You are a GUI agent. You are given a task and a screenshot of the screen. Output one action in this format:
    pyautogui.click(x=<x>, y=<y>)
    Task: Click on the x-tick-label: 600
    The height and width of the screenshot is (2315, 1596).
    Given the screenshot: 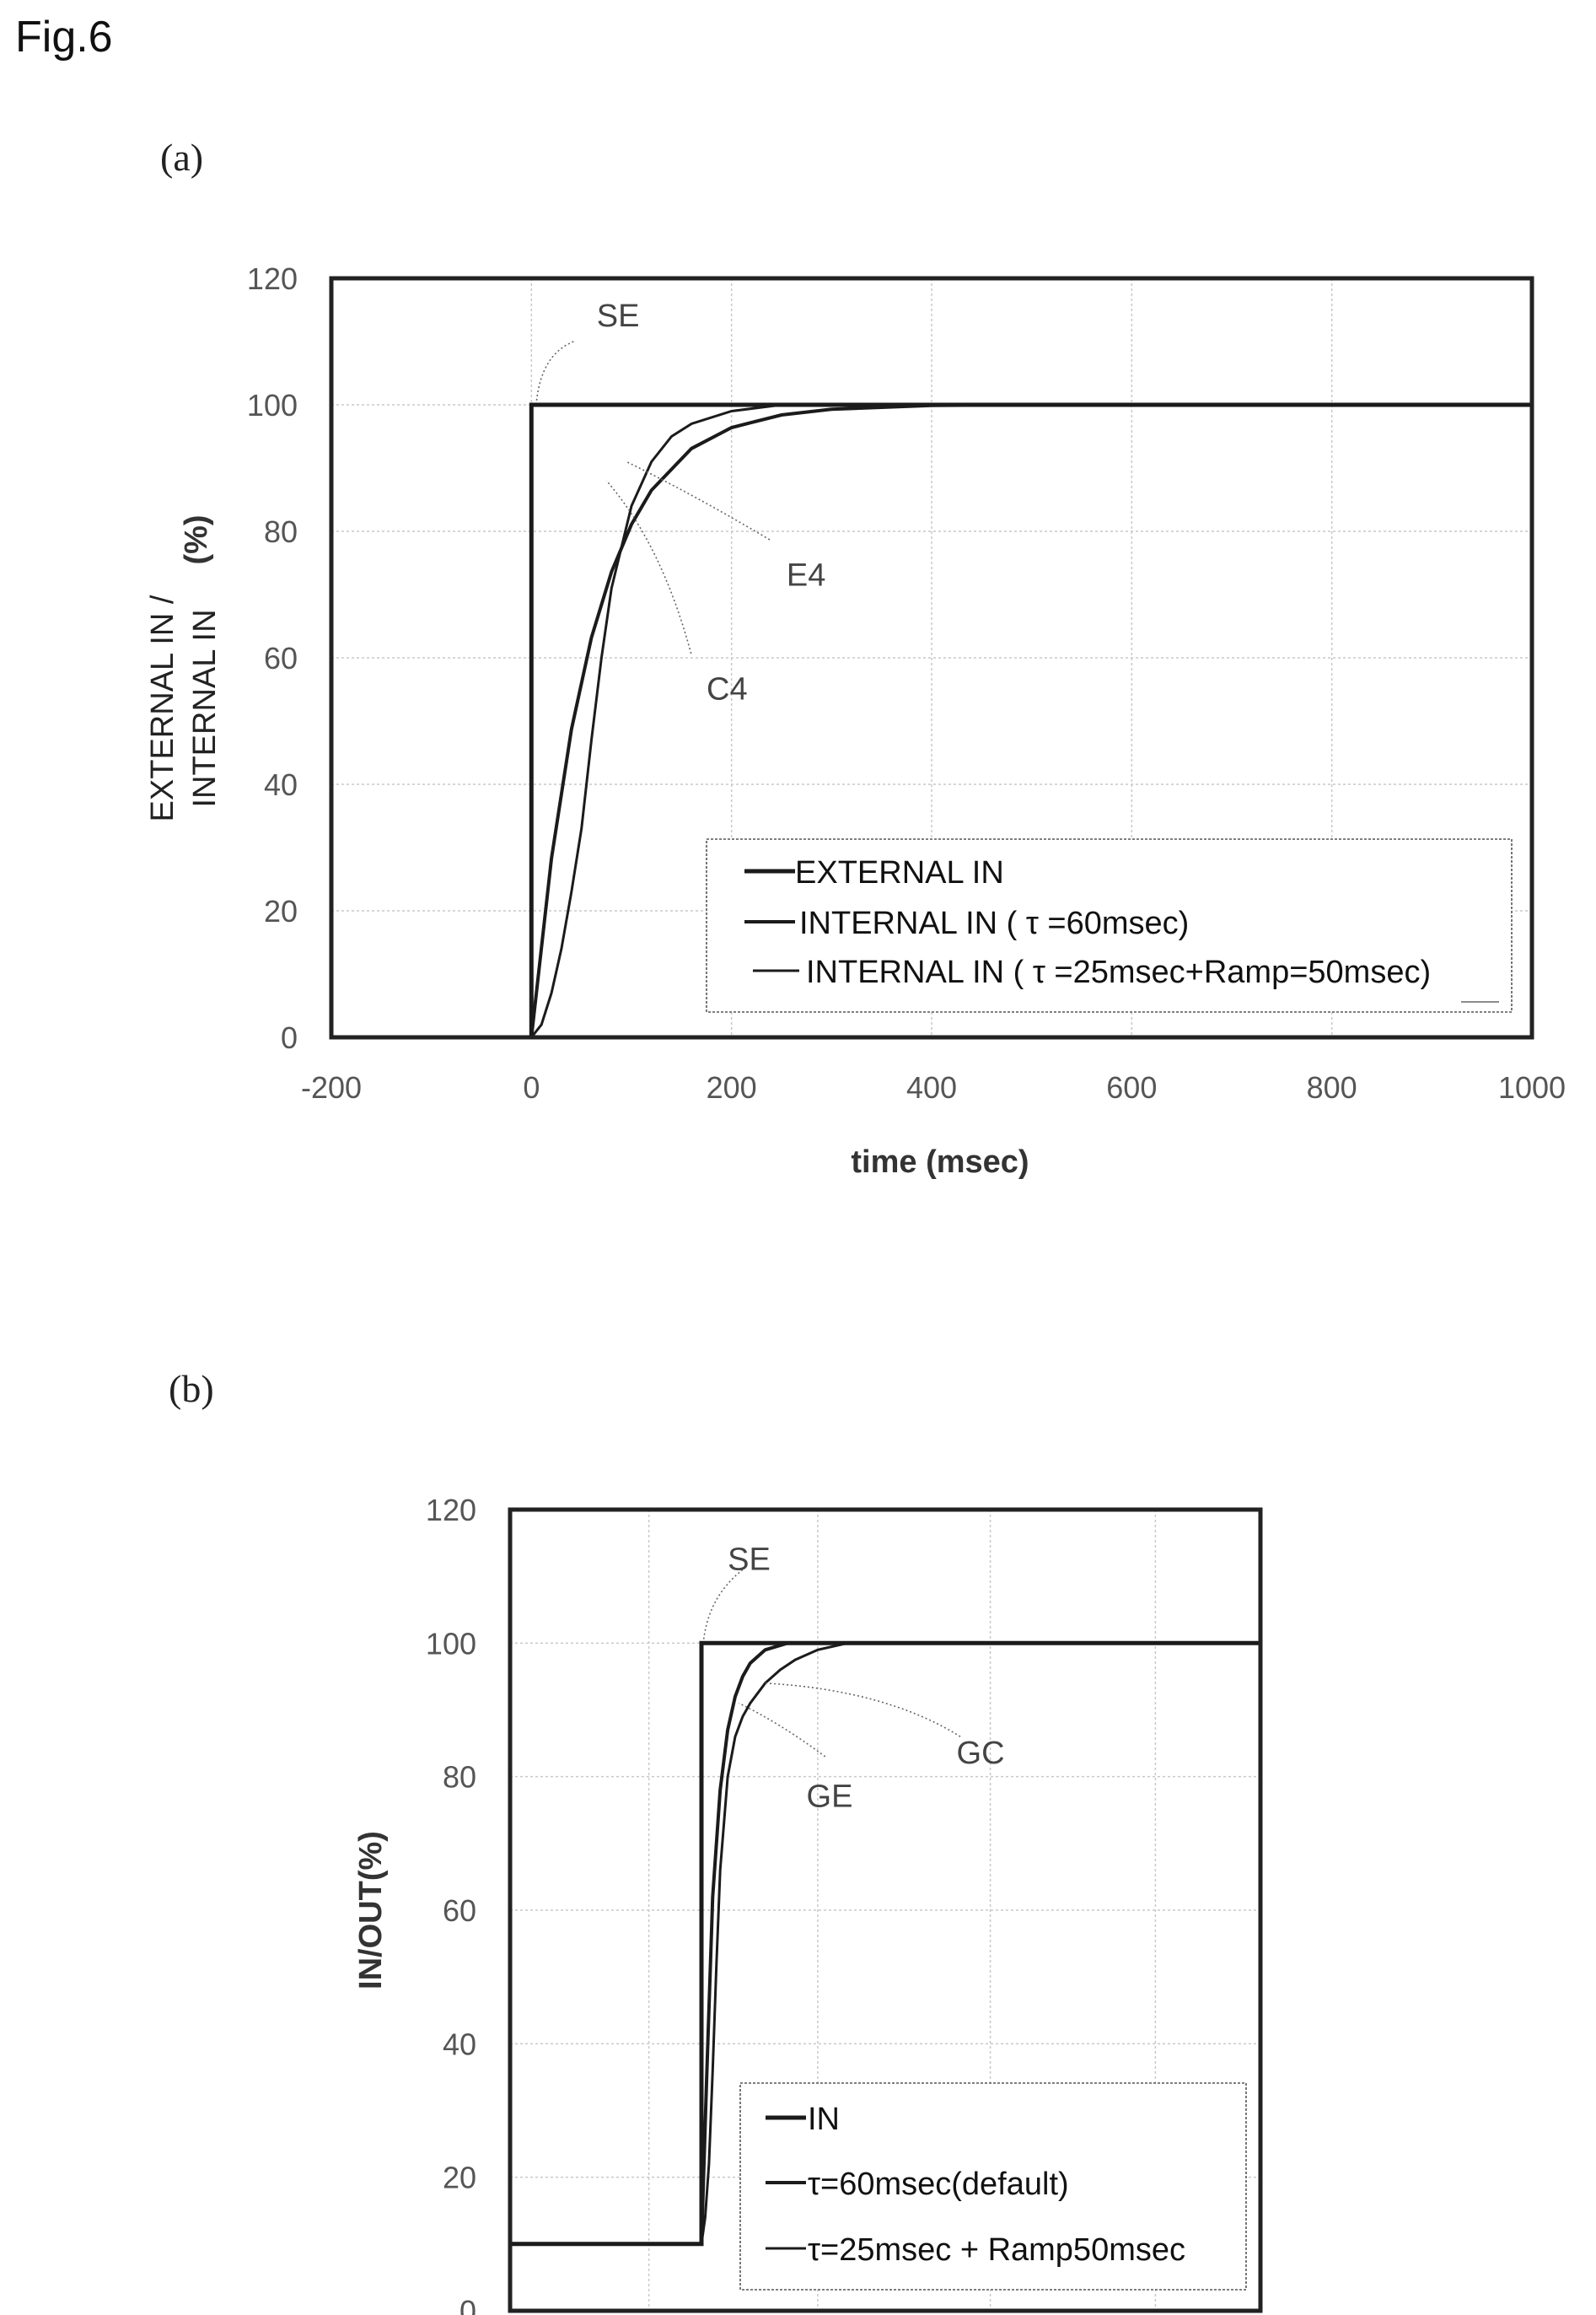 What is the action you would take?
    pyautogui.click(x=1131, y=1087)
    